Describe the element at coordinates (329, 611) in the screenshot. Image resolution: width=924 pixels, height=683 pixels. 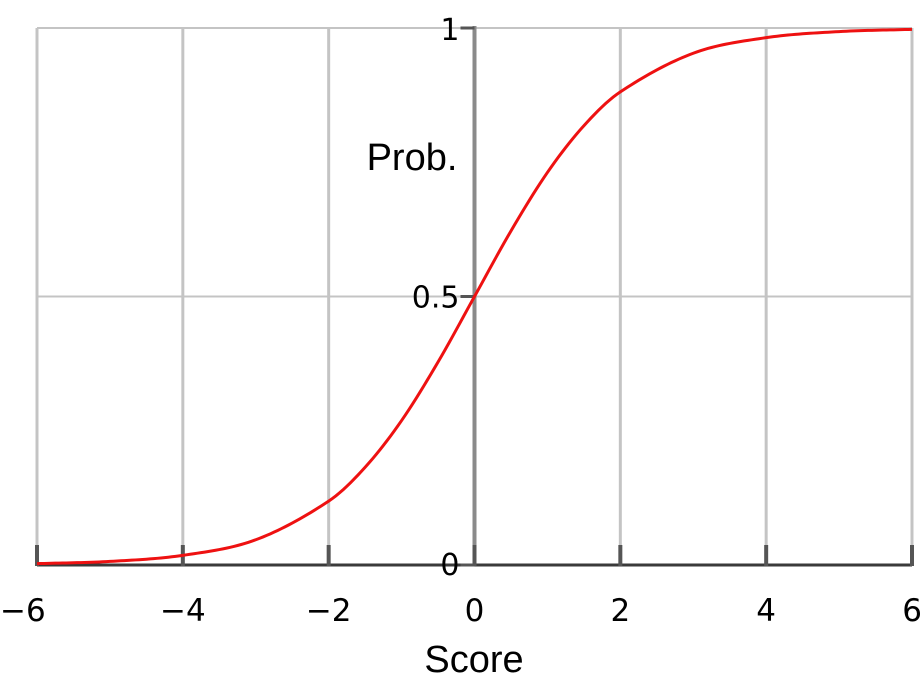
I see `x-tick-label: −2` at that location.